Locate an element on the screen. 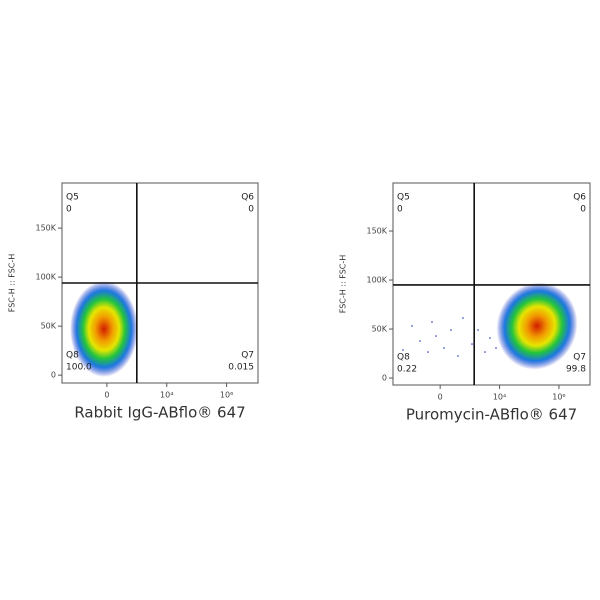  quadrant-value: 0.22 is located at coordinates (407, 370).